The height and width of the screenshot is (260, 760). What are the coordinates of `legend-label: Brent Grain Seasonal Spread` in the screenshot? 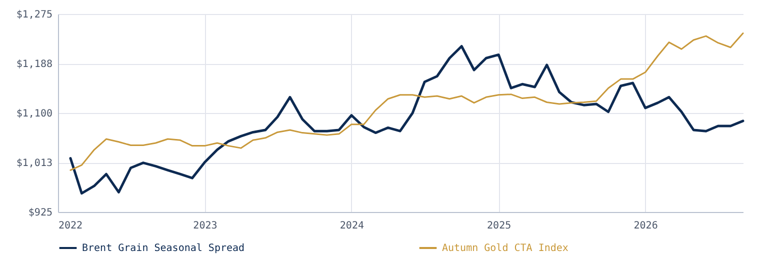 It's located at (163, 248).